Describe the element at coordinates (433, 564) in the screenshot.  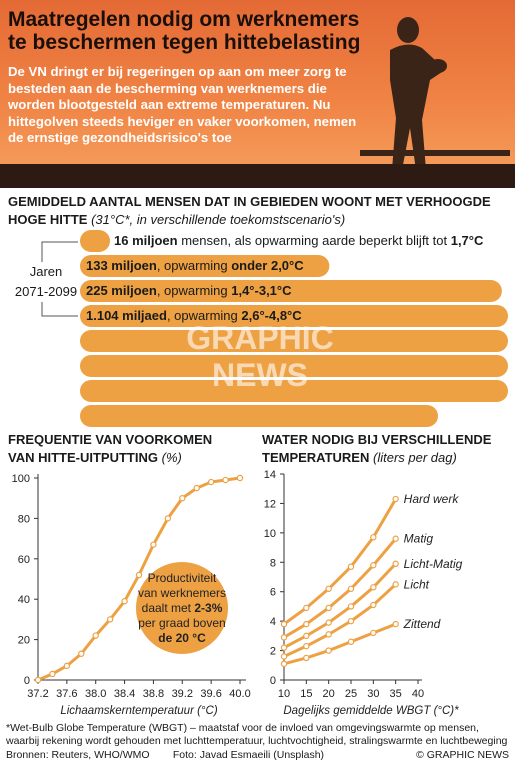
I see `series-label: Licht-Matig` at that location.